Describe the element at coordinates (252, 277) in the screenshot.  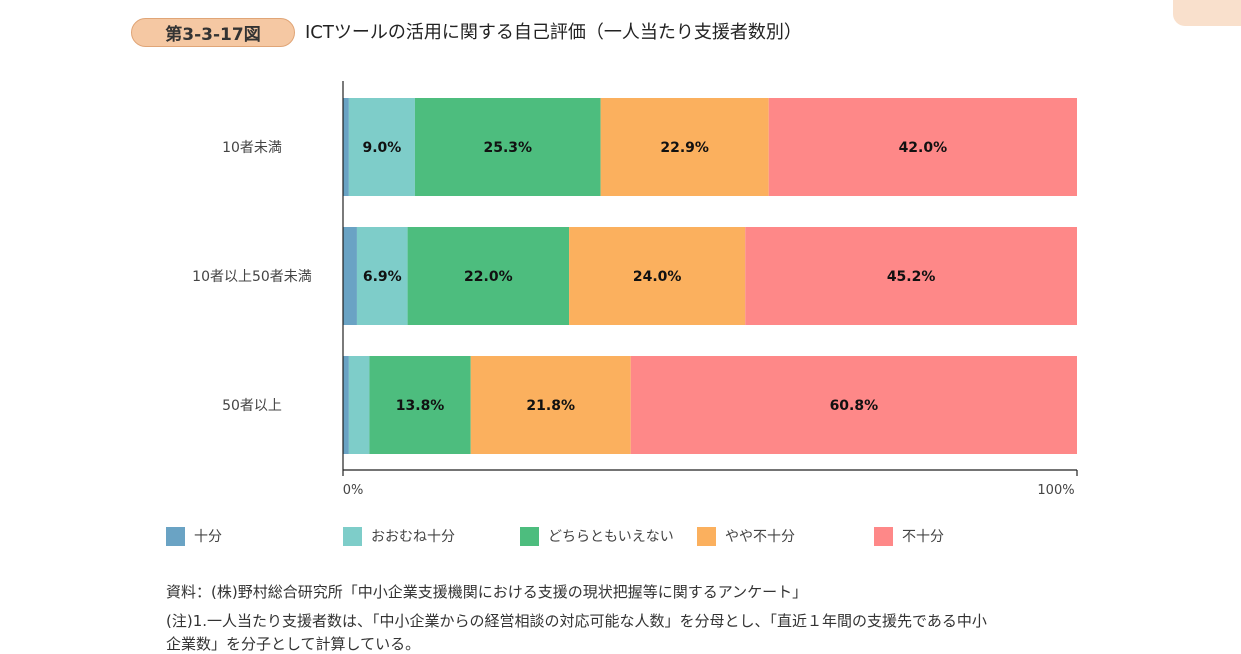
I see `category-label: 10者以上50者未満` at that location.